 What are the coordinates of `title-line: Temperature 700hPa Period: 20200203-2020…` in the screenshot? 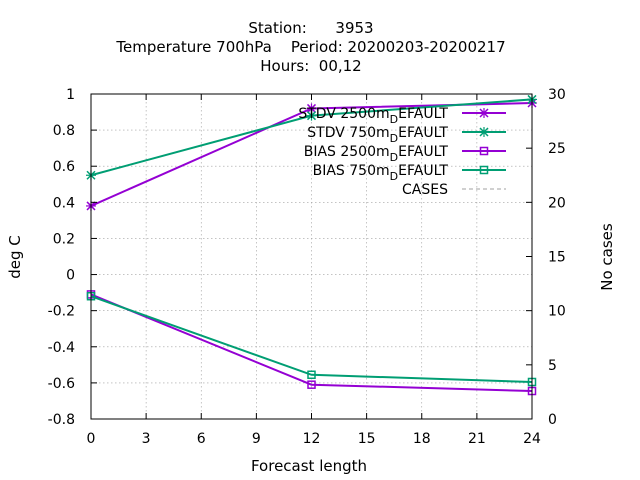 It's located at (310, 47).